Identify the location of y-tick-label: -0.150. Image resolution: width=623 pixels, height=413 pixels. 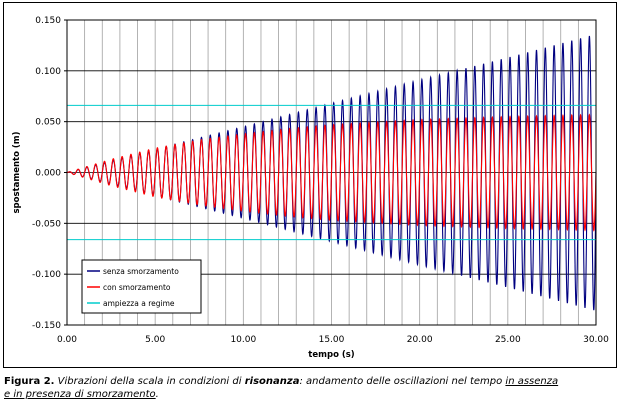
(46, 326).